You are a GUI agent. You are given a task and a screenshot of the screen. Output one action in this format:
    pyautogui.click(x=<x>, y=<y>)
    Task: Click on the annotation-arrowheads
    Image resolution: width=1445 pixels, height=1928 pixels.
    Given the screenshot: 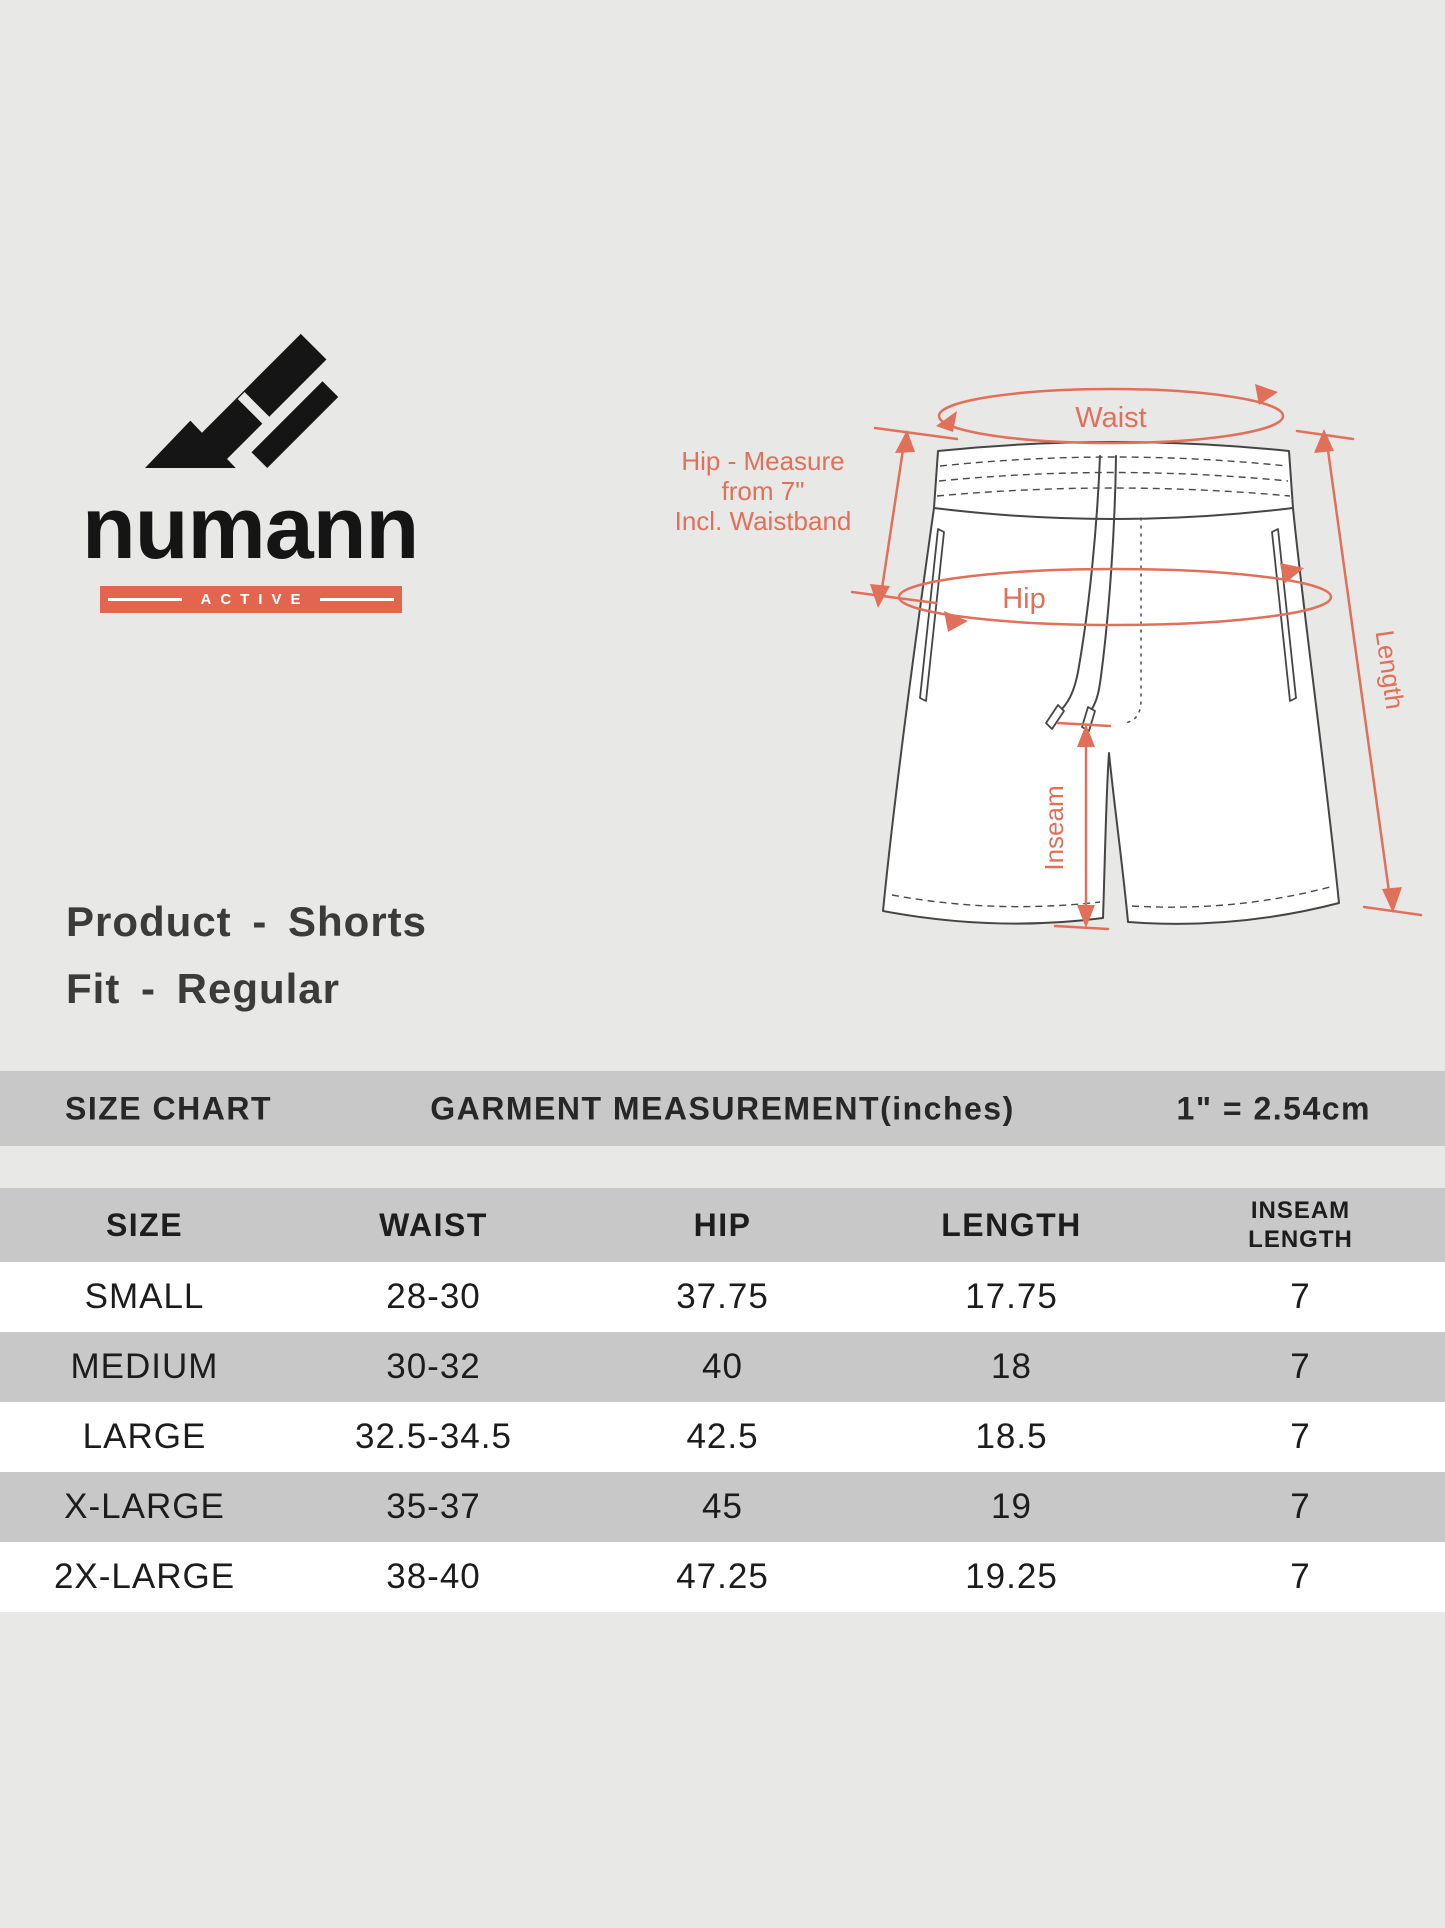 What is the action you would take?
    pyautogui.click(x=1136, y=656)
    